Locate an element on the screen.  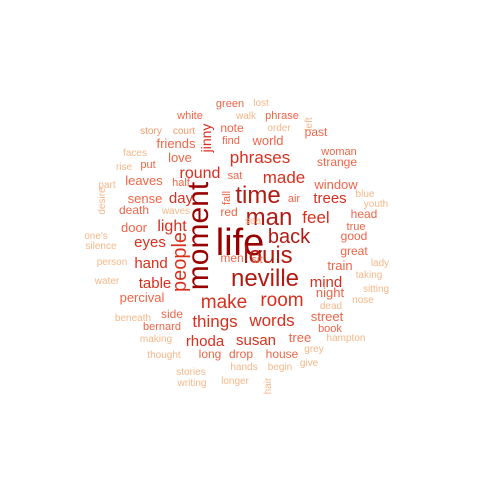
cloud-word-hands: hands is located at coordinates (243, 367).